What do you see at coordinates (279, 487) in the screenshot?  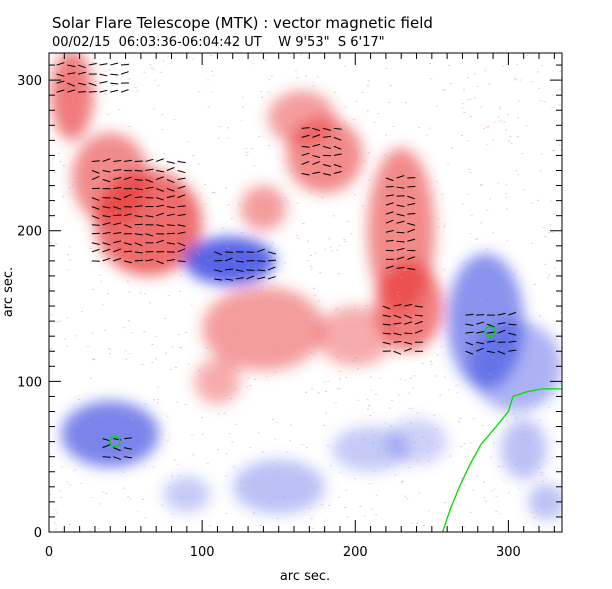 I see `negative-polarity-region` at bounding box center [279, 487].